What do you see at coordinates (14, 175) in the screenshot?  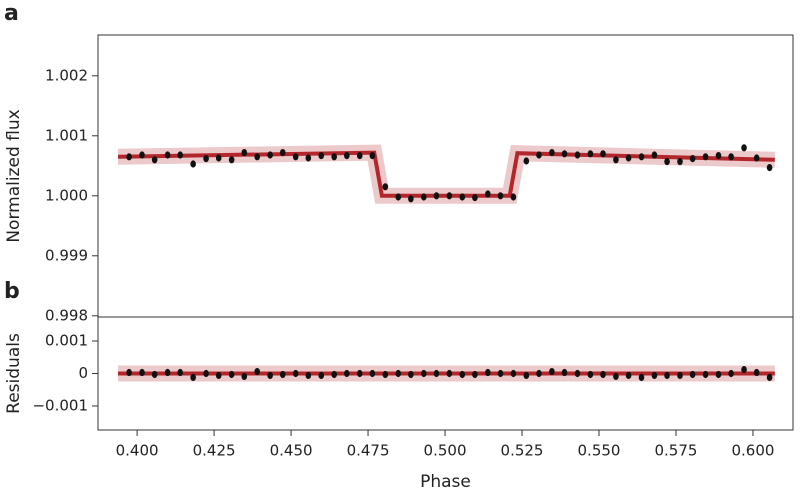 I see `y-axis-title: Normalized flux` at bounding box center [14, 175].